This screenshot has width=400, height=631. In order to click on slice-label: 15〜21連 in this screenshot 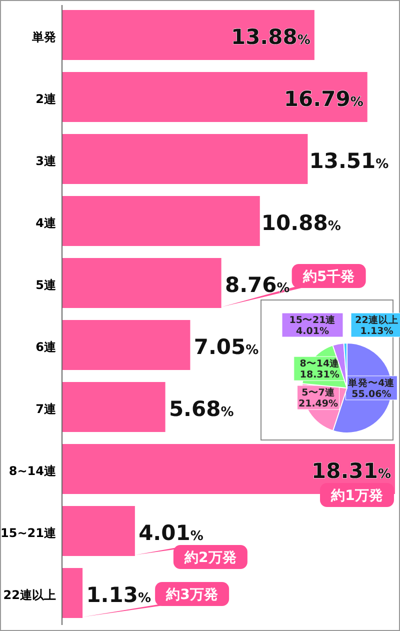, I will do `click(312, 320)`.